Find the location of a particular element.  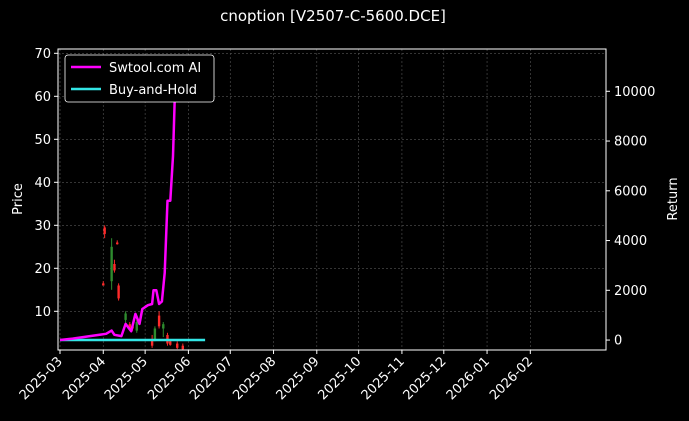

series-line-swtool-com-ai is located at coordinates (132, 202).